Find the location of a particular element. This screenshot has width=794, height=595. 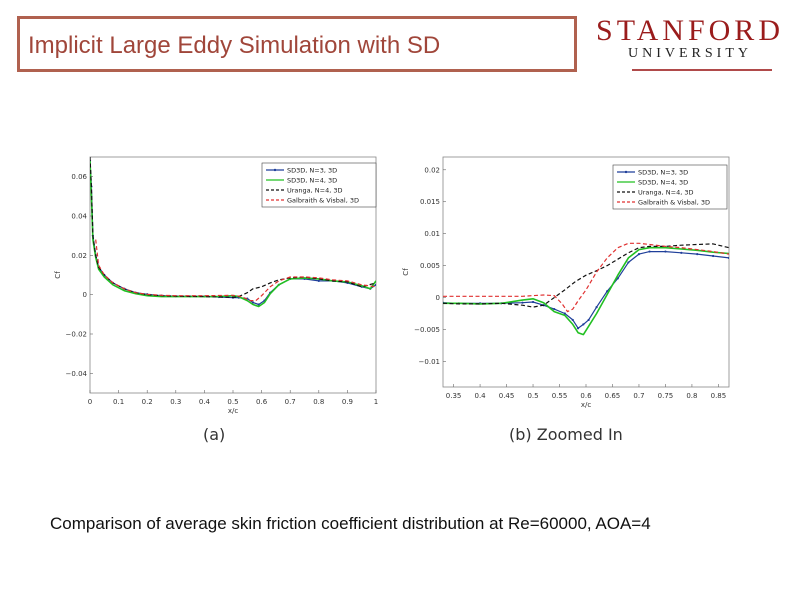

x-tick-label: 0 is located at coordinates (90, 402).